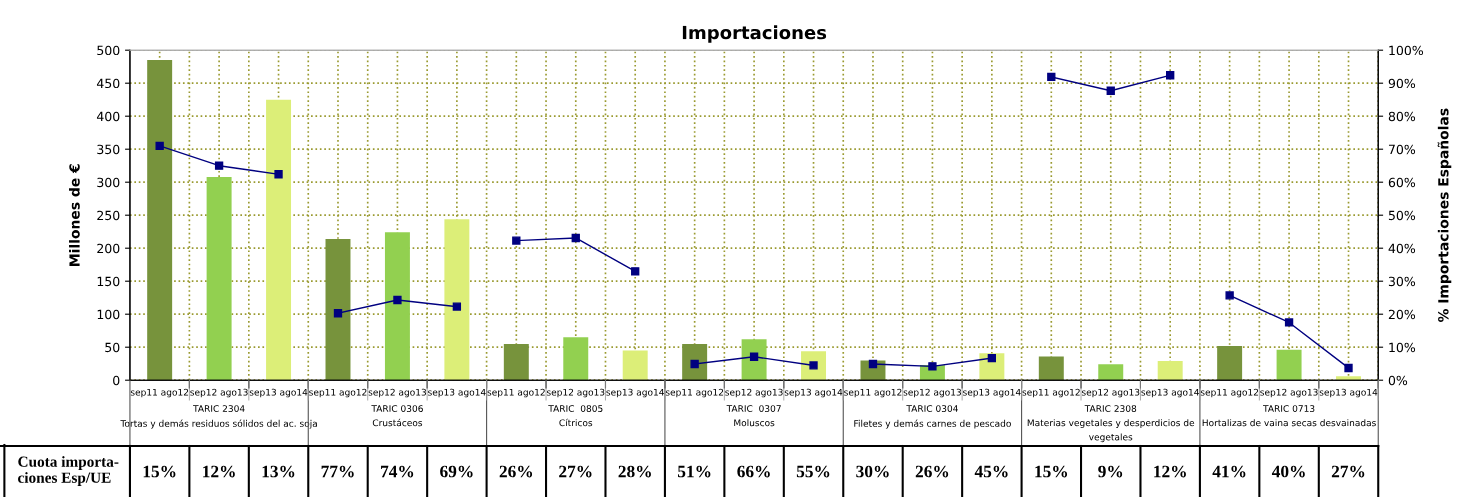 The width and height of the screenshot is (1460, 497). Describe the element at coordinates (1402, 248) in the screenshot. I see `y2-tick-label: 40%` at that location.